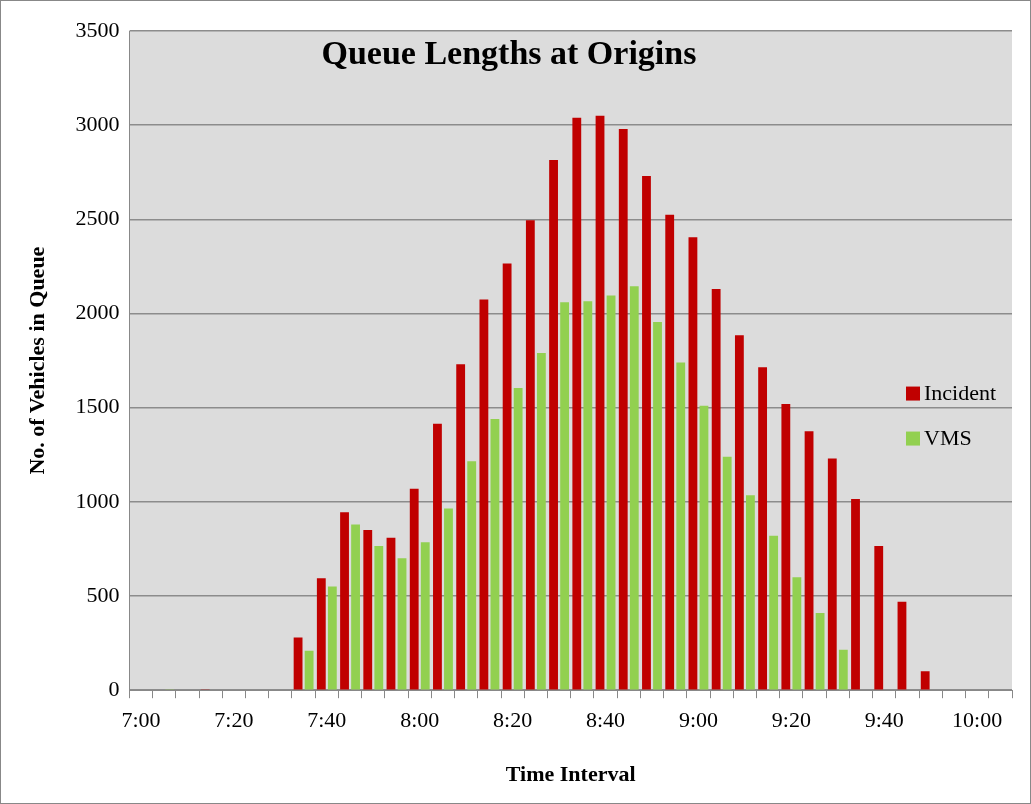 The width and height of the screenshot is (1031, 804). Describe the element at coordinates (327, 720) in the screenshot. I see `x-tick-label: 7:40` at that location.